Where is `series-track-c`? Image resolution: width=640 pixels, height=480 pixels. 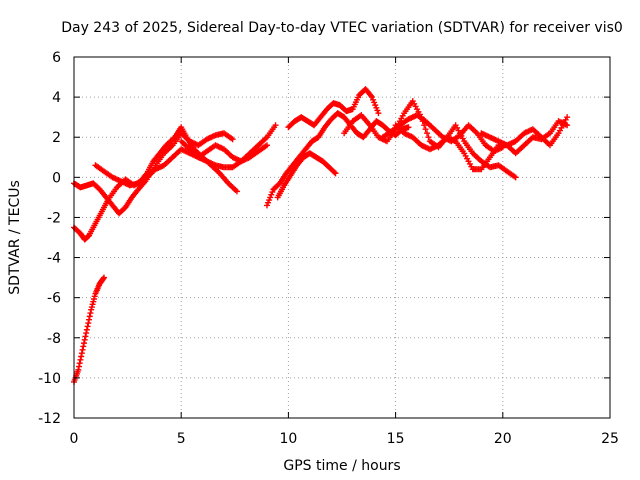 series-track-c is located at coordinates (153, 173).